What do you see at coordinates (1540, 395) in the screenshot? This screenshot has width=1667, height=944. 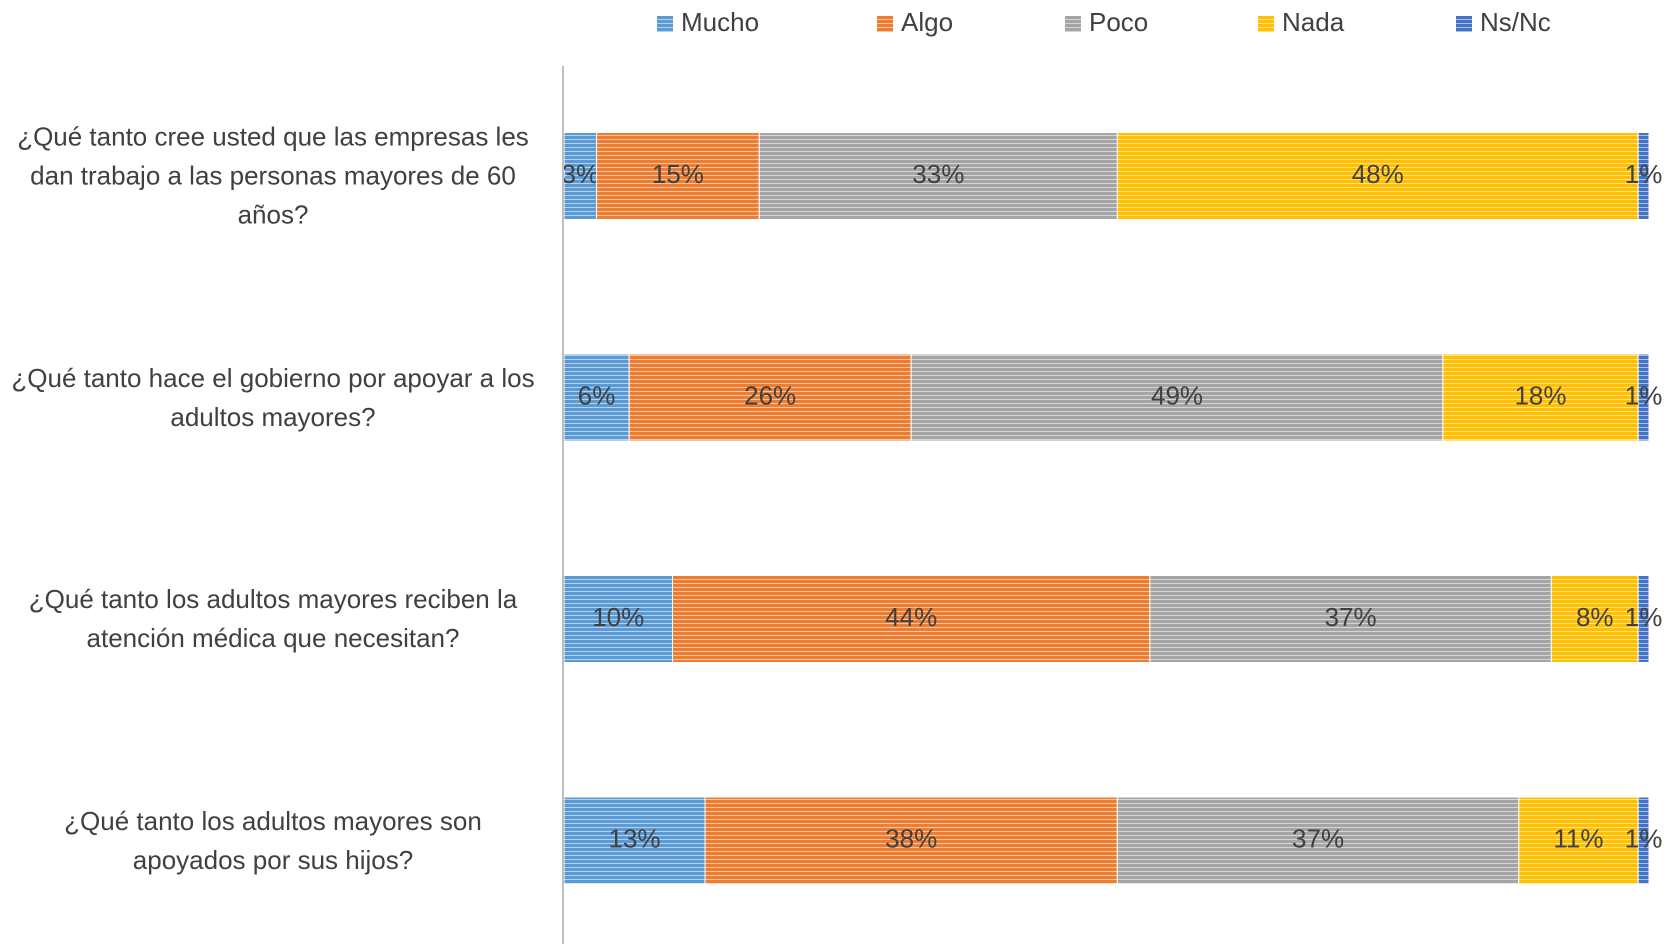 I see `value-label: 18%` at bounding box center [1540, 395].